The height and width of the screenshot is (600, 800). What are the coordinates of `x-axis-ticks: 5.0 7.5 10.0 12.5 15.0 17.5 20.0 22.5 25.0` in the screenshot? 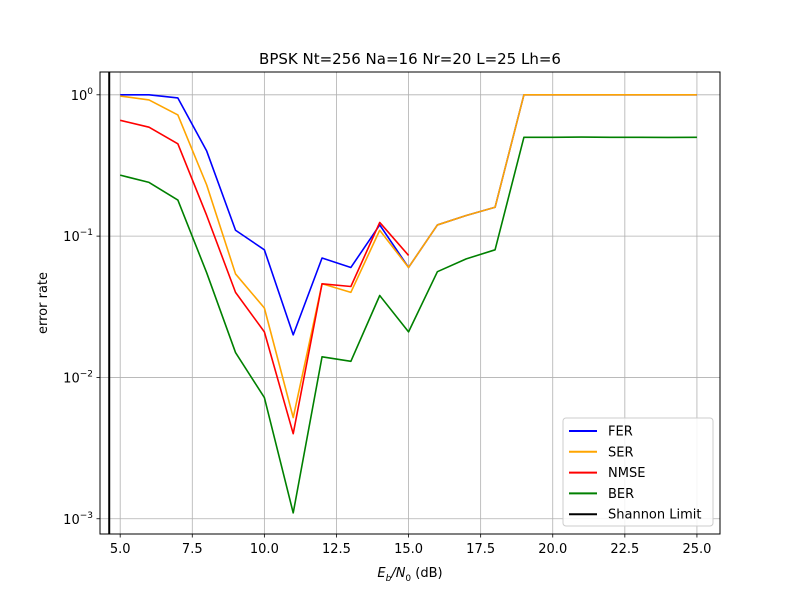 It's located at (410, 545).